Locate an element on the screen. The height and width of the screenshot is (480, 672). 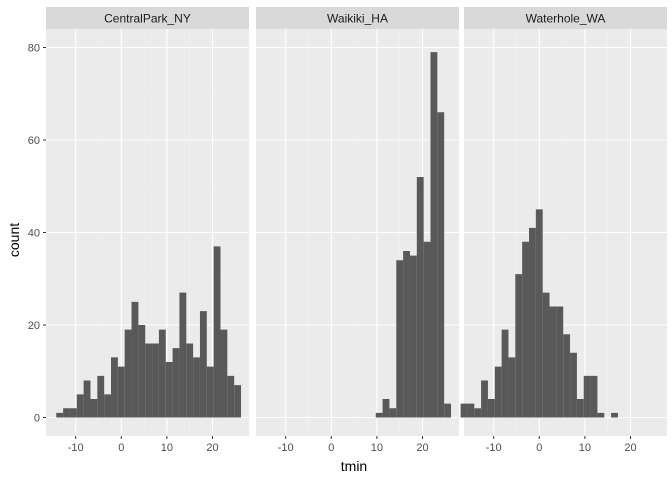
facet-strip-label: CentralPark_NY is located at coordinates (147, 19).